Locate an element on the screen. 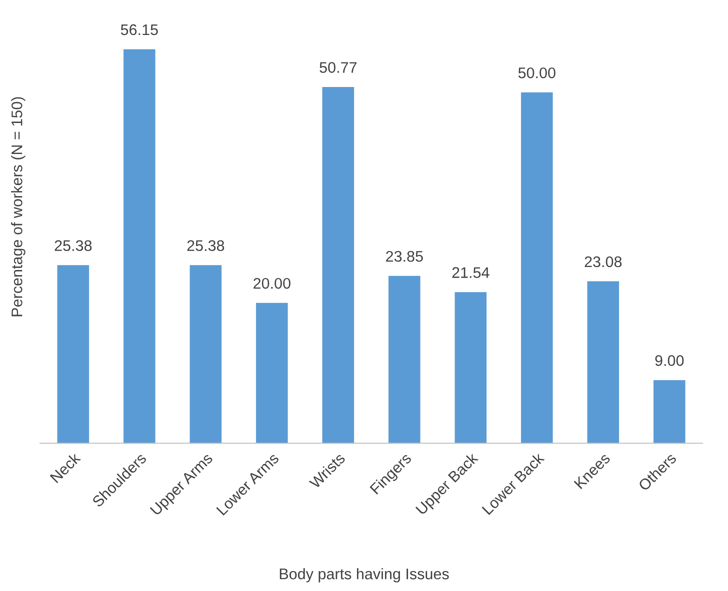 Image resolution: width=728 pixels, height=591 pixels. data-label: 20.00 is located at coordinates (272, 283).